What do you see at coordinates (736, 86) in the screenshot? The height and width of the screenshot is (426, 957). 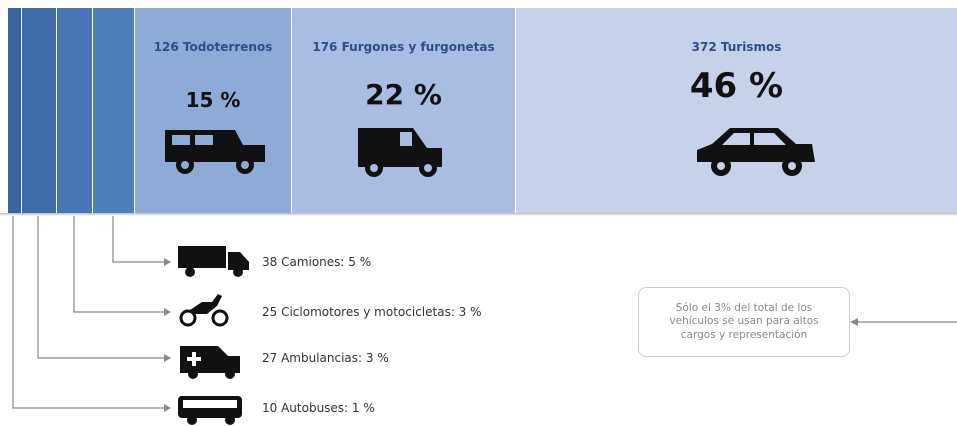 I see `segment-percent: 46 %` at bounding box center [736, 86].